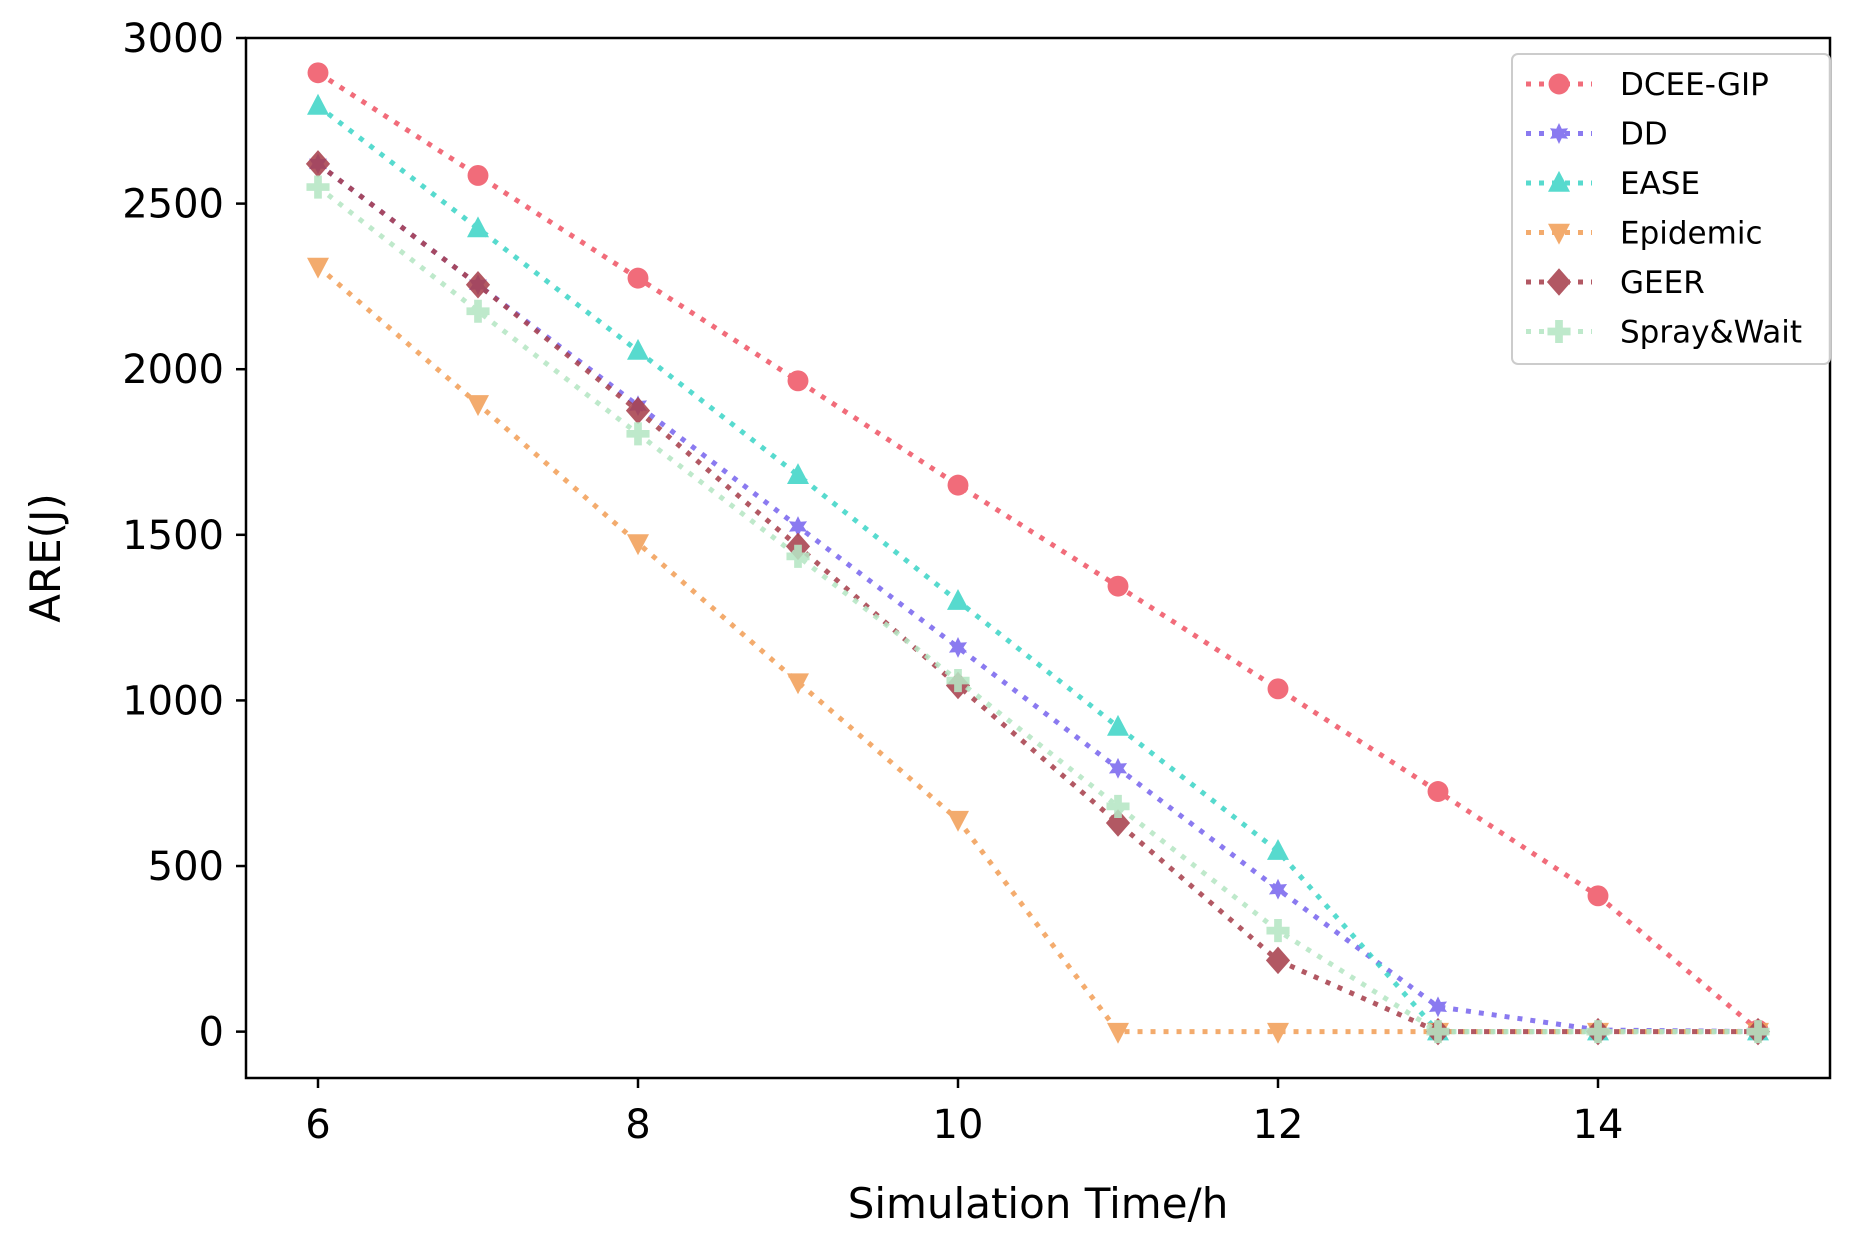  Describe the element at coordinates (173, 370) in the screenshot. I see `y-tick-label: 2000` at that location.